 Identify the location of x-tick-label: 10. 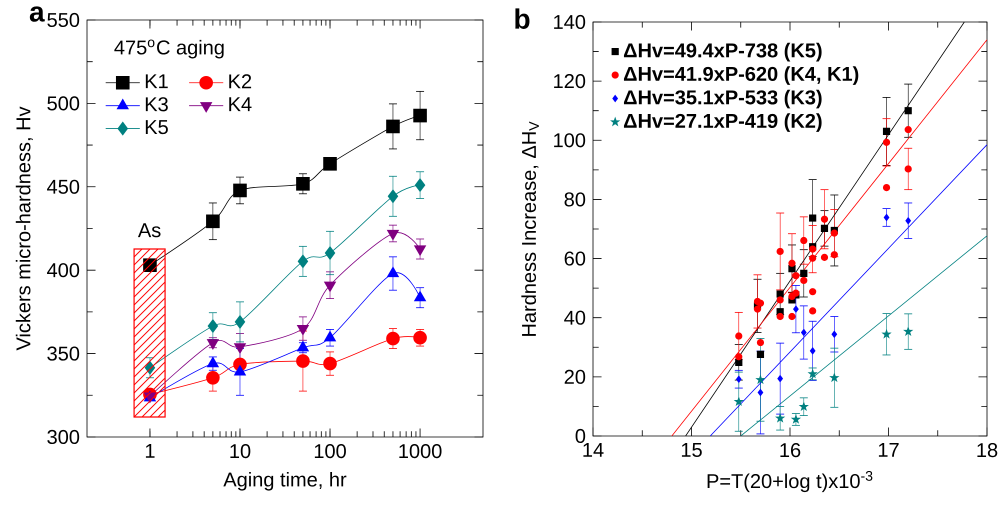
(240, 451).